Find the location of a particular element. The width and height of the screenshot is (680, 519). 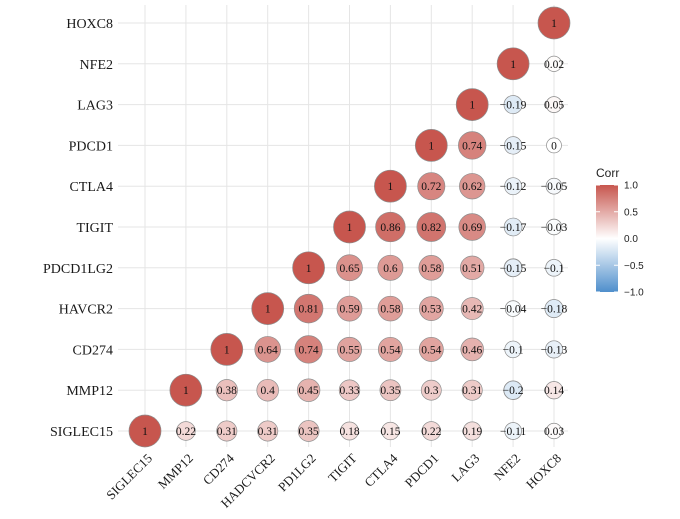

cell-value-label: 0.72 is located at coordinates (431, 187).